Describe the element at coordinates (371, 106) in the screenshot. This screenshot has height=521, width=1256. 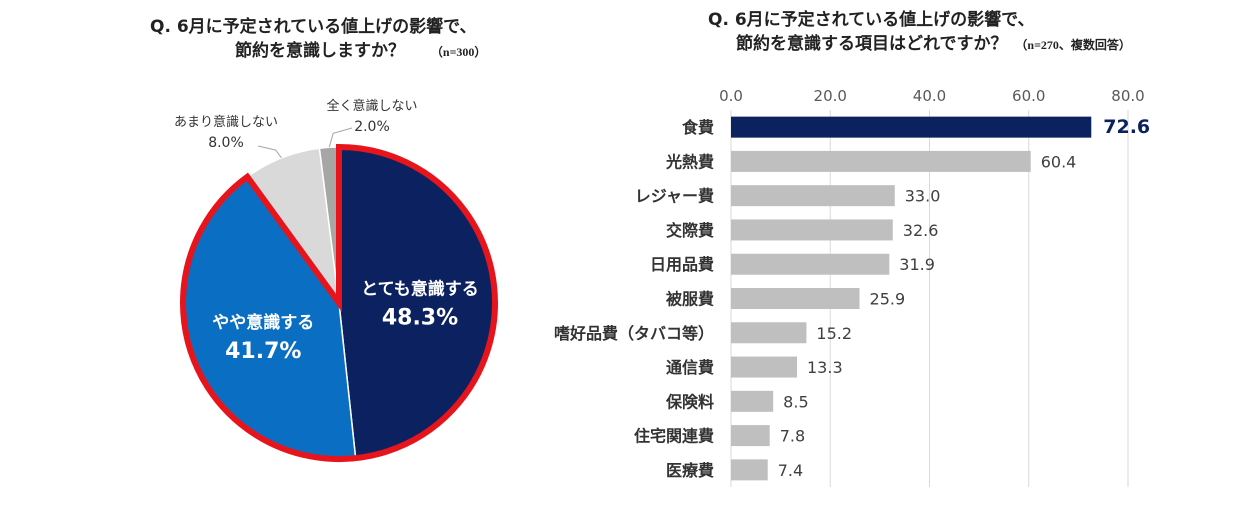
I see `pie-slice-label-3: 全く意識しない` at that location.